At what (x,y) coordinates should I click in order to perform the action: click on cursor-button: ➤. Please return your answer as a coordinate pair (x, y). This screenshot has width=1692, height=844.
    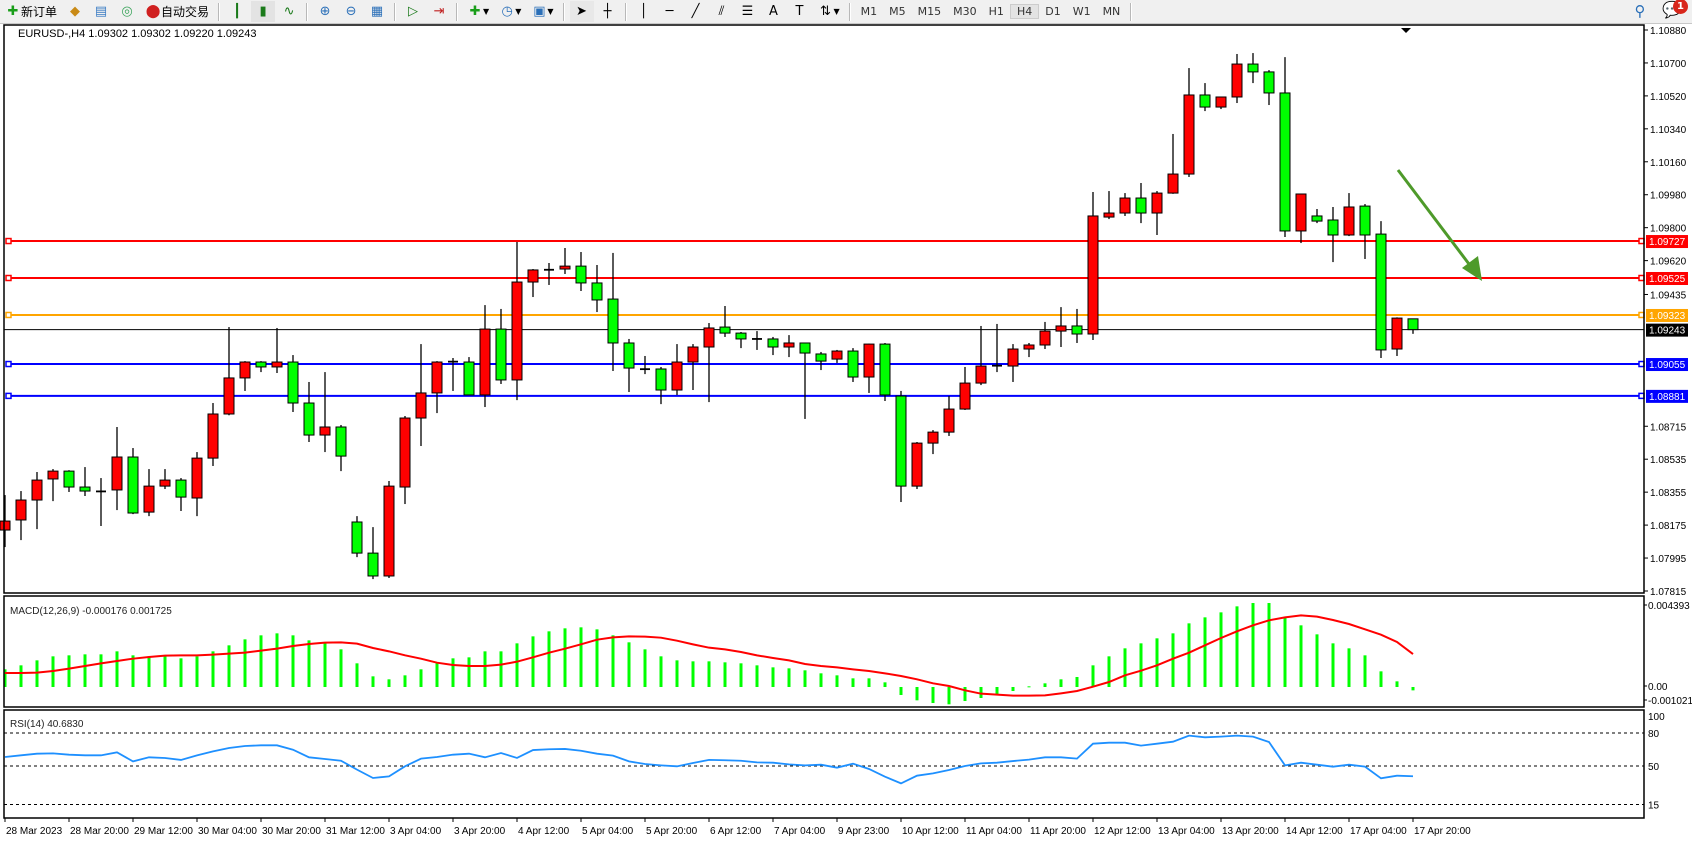
    Looking at the image, I should click on (581, 11).